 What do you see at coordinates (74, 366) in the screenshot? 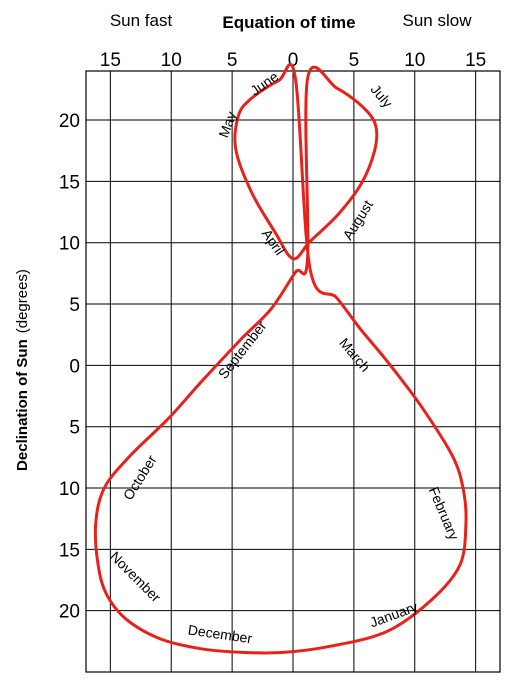
I see `y-tick-label: 0` at bounding box center [74, 366].